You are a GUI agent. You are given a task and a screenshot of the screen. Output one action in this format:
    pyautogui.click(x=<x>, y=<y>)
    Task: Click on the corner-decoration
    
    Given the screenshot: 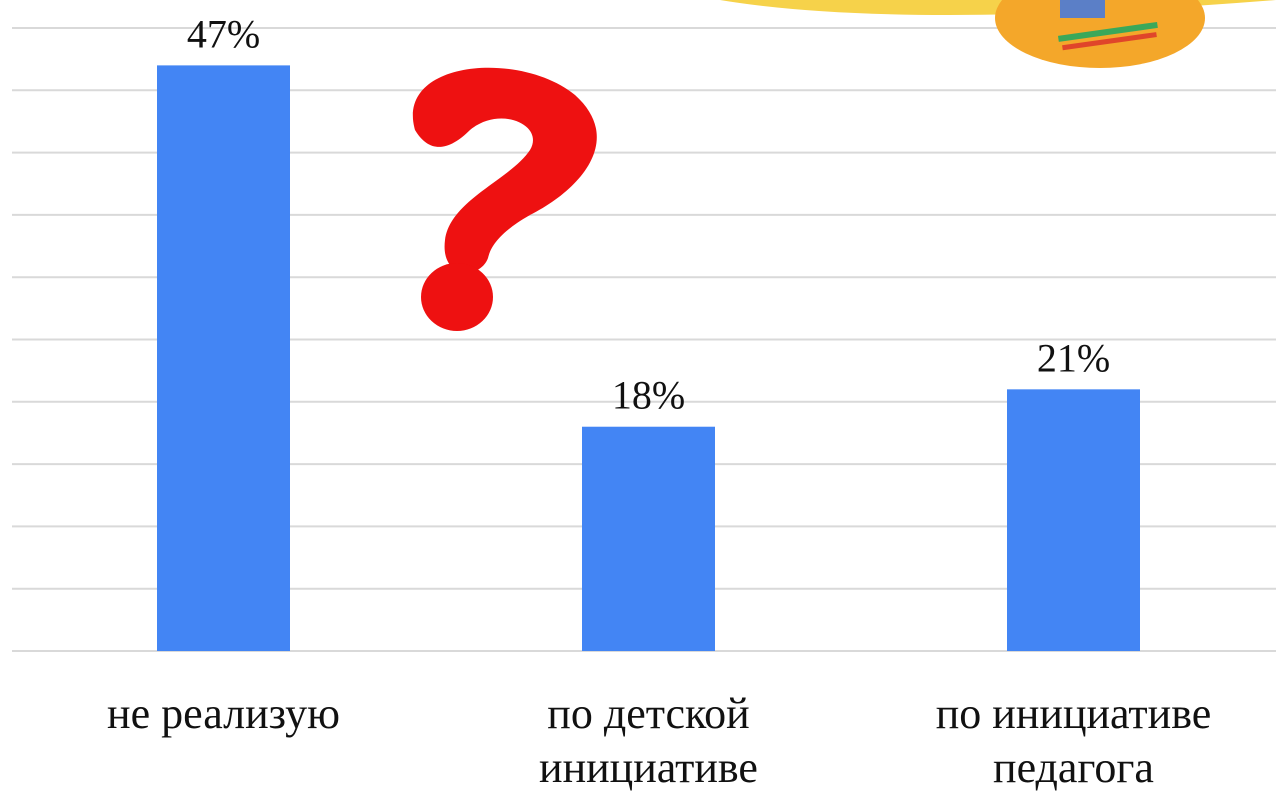 What is the action you would take?
    pyautogui.click(x=998, y=34)
    